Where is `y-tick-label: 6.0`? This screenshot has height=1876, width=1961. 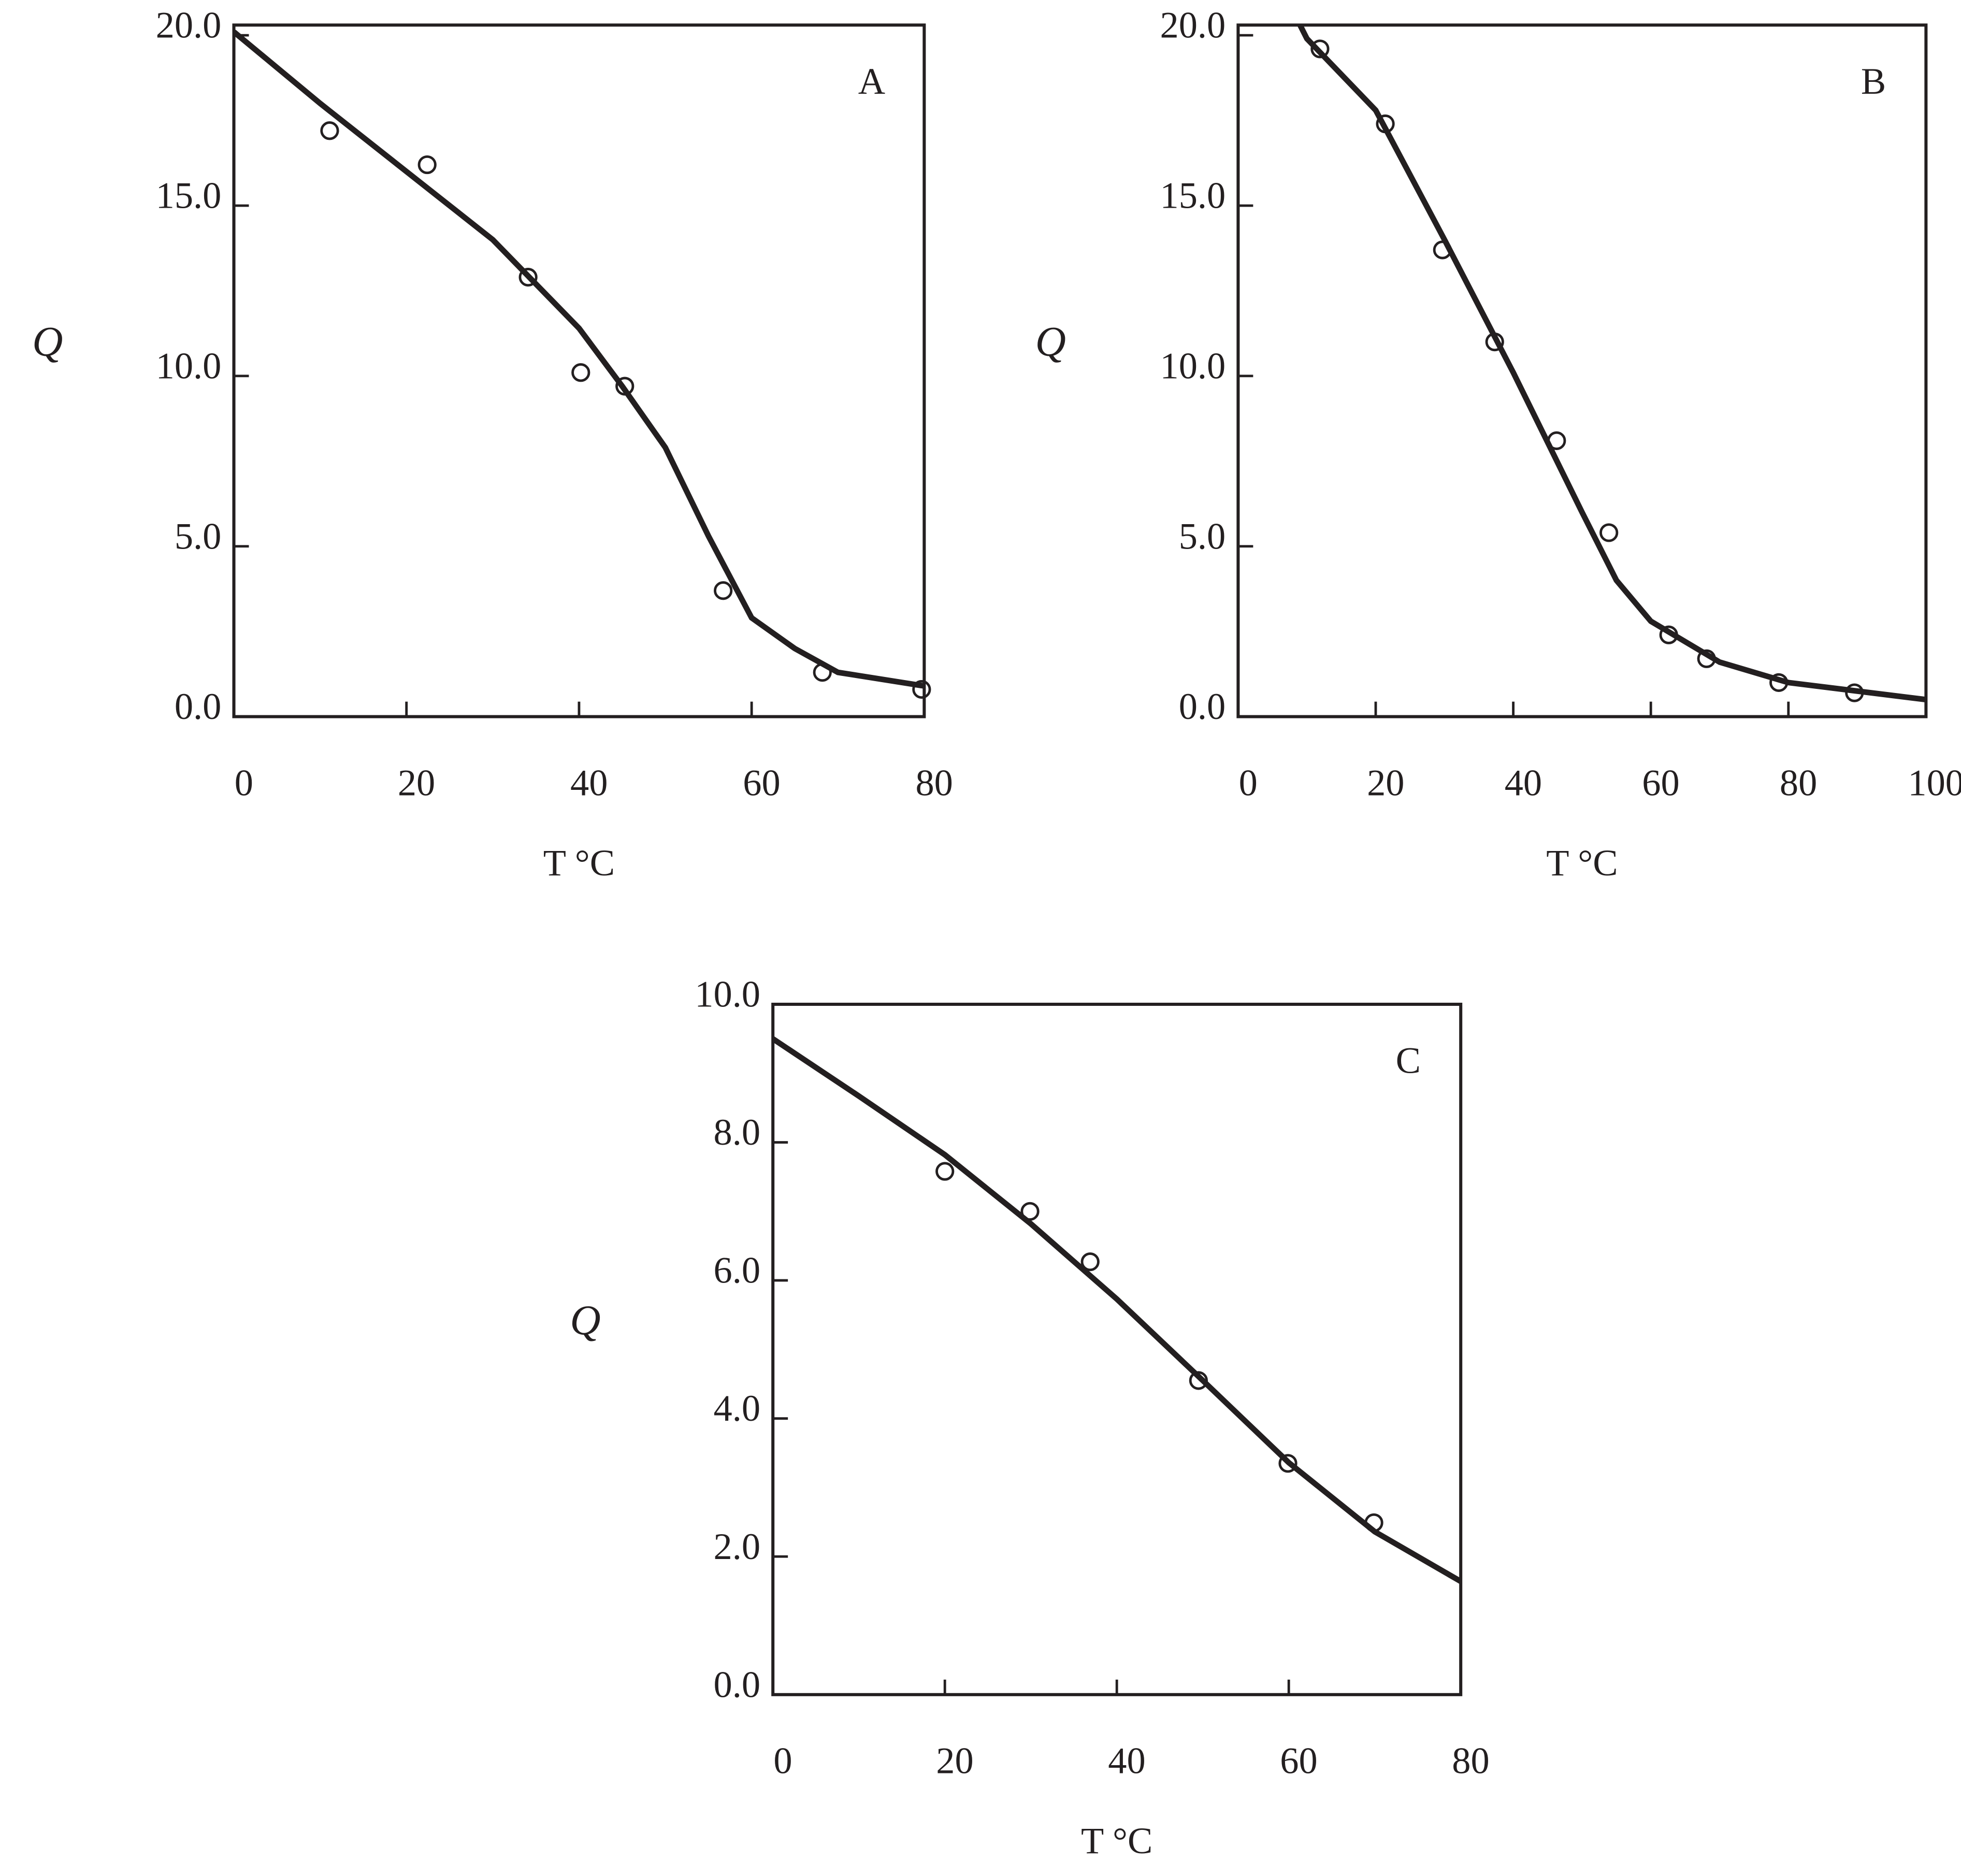 y-tick-label: 6.0 is located at coordinates (737, 1270).